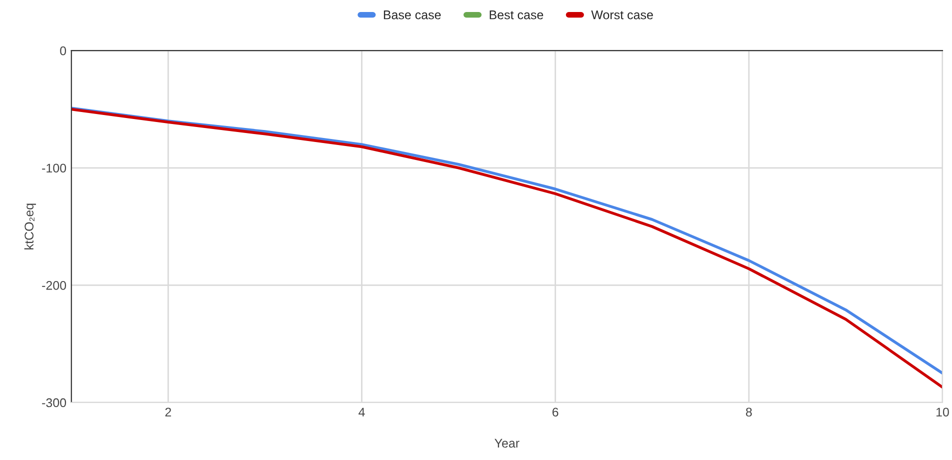 The width and height of the screenshot is (952, 460). I want to click on x-tick-label: 4, so click(361, 412).